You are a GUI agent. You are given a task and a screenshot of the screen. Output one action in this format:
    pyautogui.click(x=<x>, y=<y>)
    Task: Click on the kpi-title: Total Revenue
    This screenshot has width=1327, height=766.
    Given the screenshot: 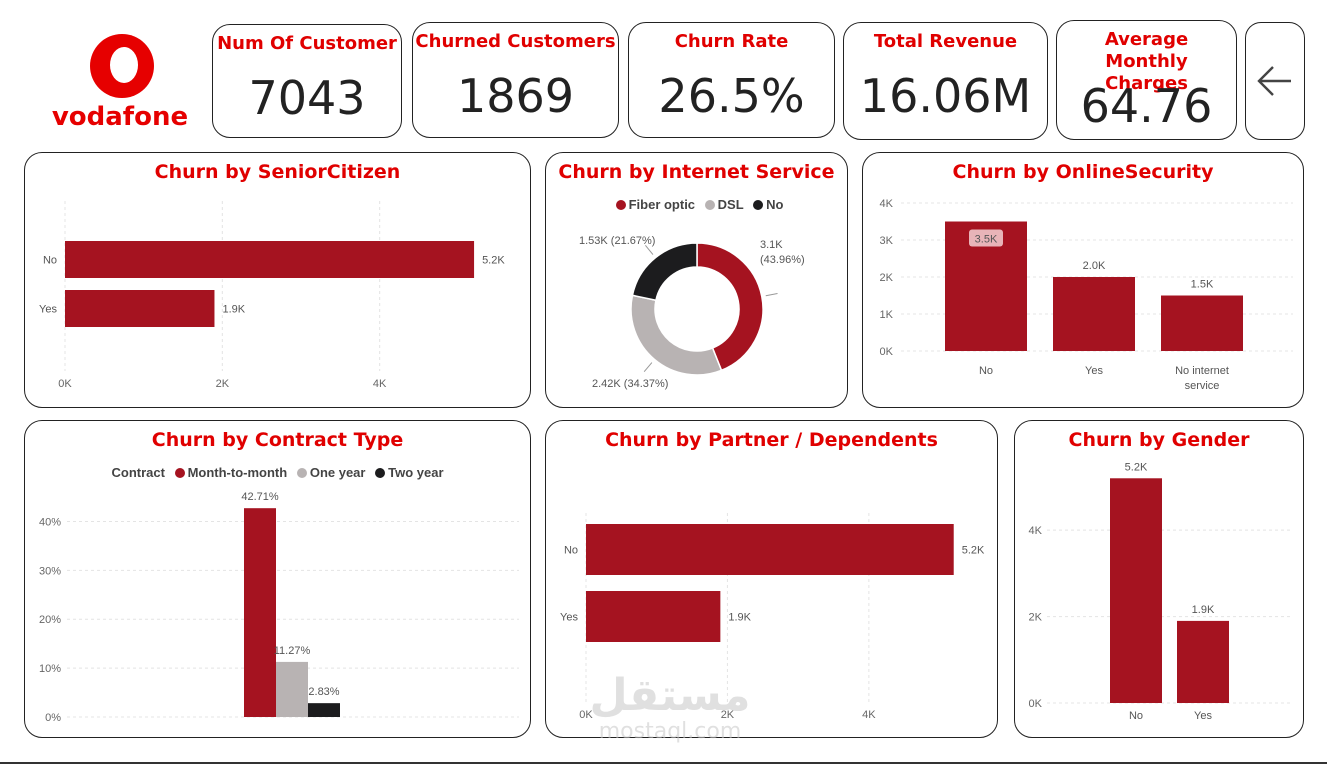 What is the action you would take?
    pyautogui.click(x=945, y=41)
    